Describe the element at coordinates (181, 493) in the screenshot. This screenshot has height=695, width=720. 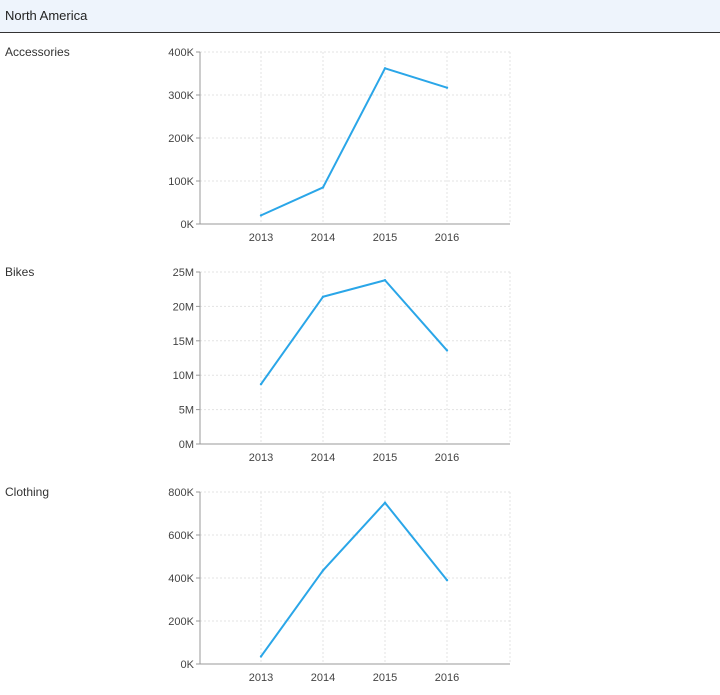
I see `y-tick-label: 800K` at that location.